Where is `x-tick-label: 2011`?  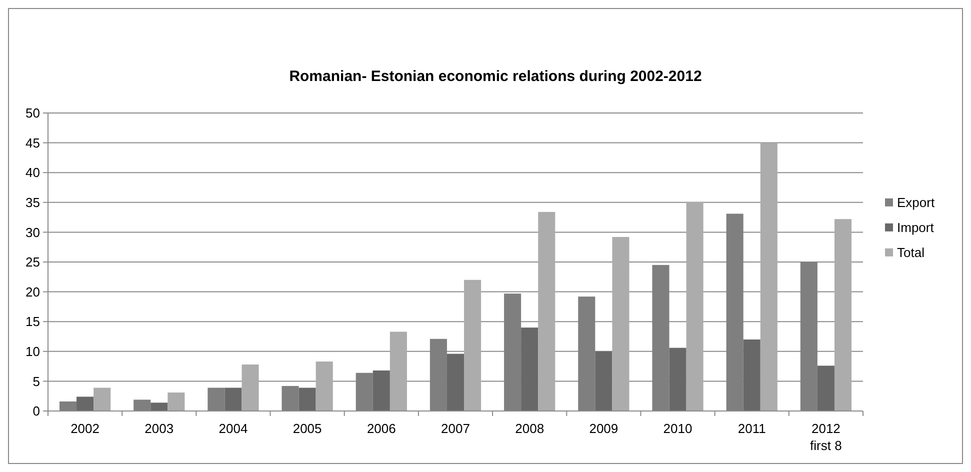 x-tick-label: 2011 is located at coordinates (752, 428).